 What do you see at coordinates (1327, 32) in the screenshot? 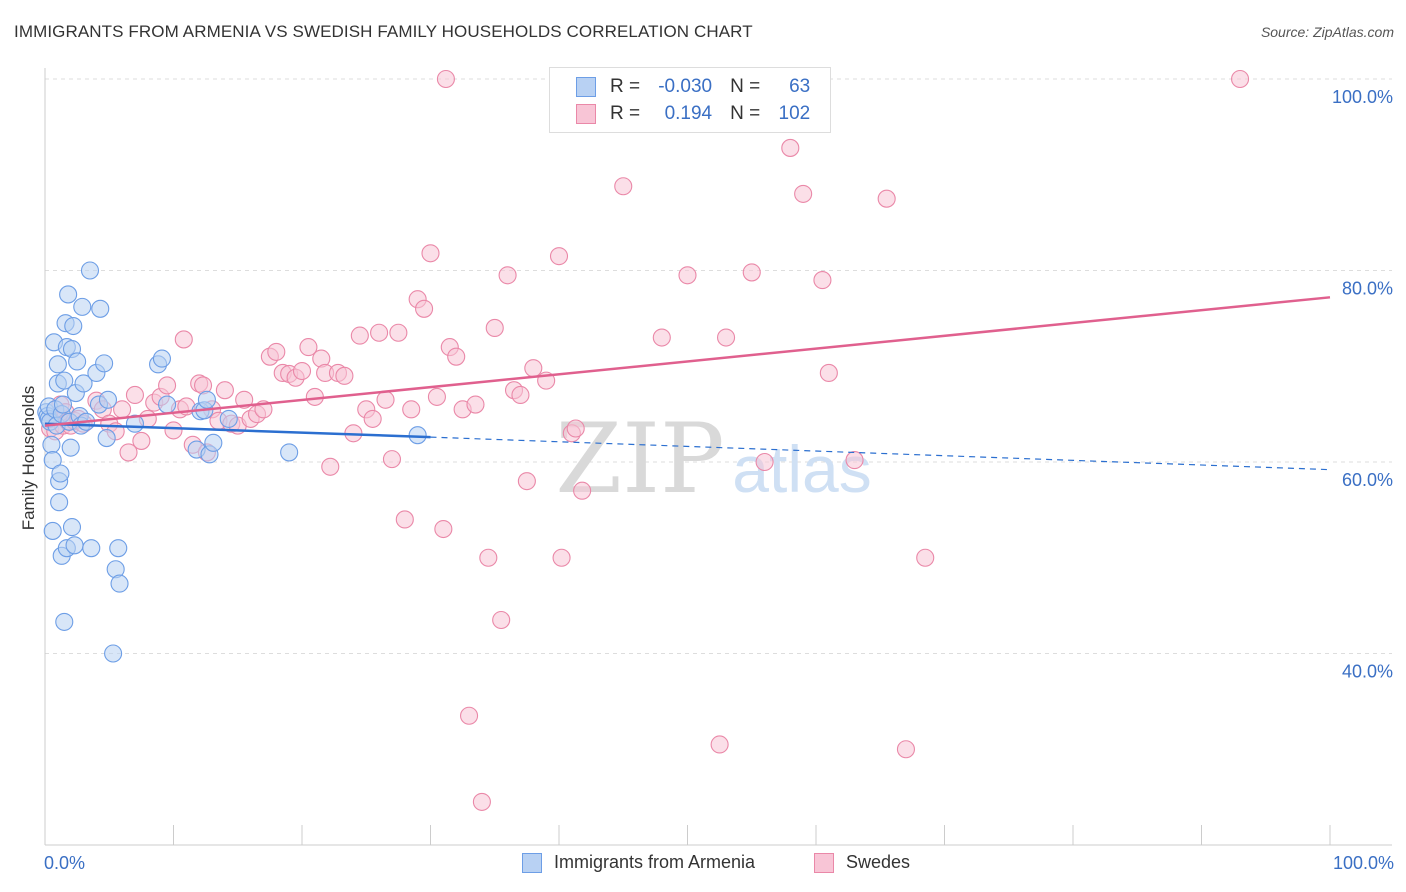
I see `source-credit: Source: ZipAtlas.com` at bounding box center [1327, 32].